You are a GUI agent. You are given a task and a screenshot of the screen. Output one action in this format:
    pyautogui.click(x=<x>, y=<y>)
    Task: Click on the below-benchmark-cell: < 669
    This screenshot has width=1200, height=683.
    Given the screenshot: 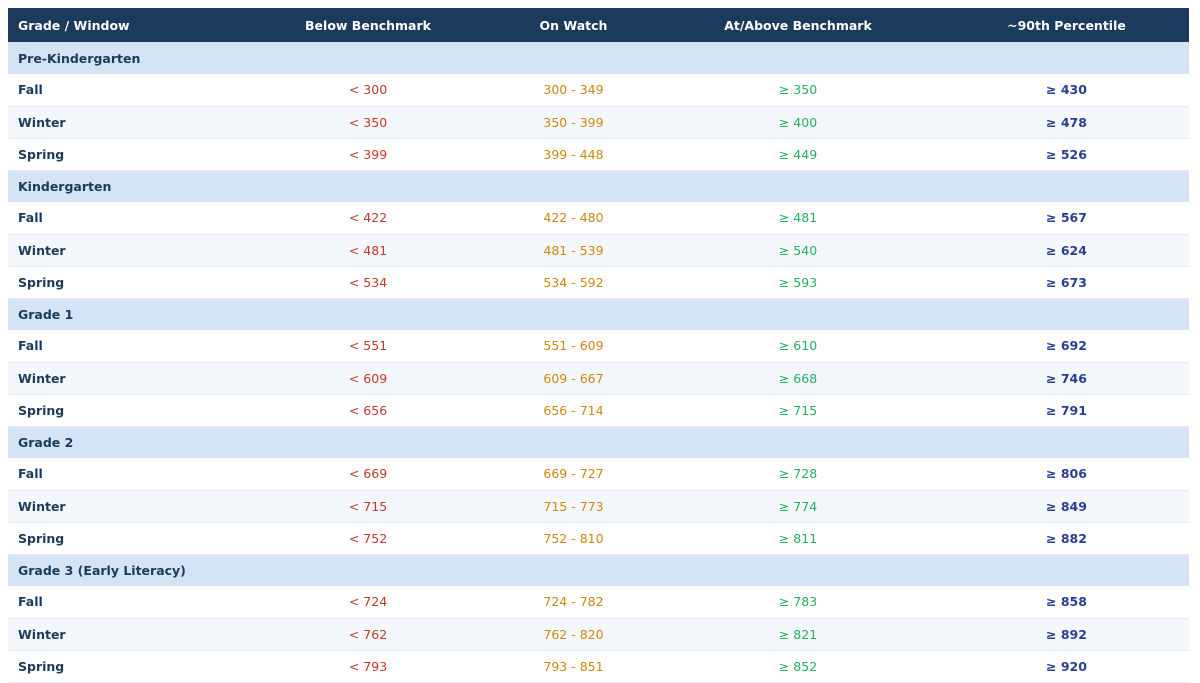 What is the action you would take?
    pyautogui.click(x=368, y=474)
    